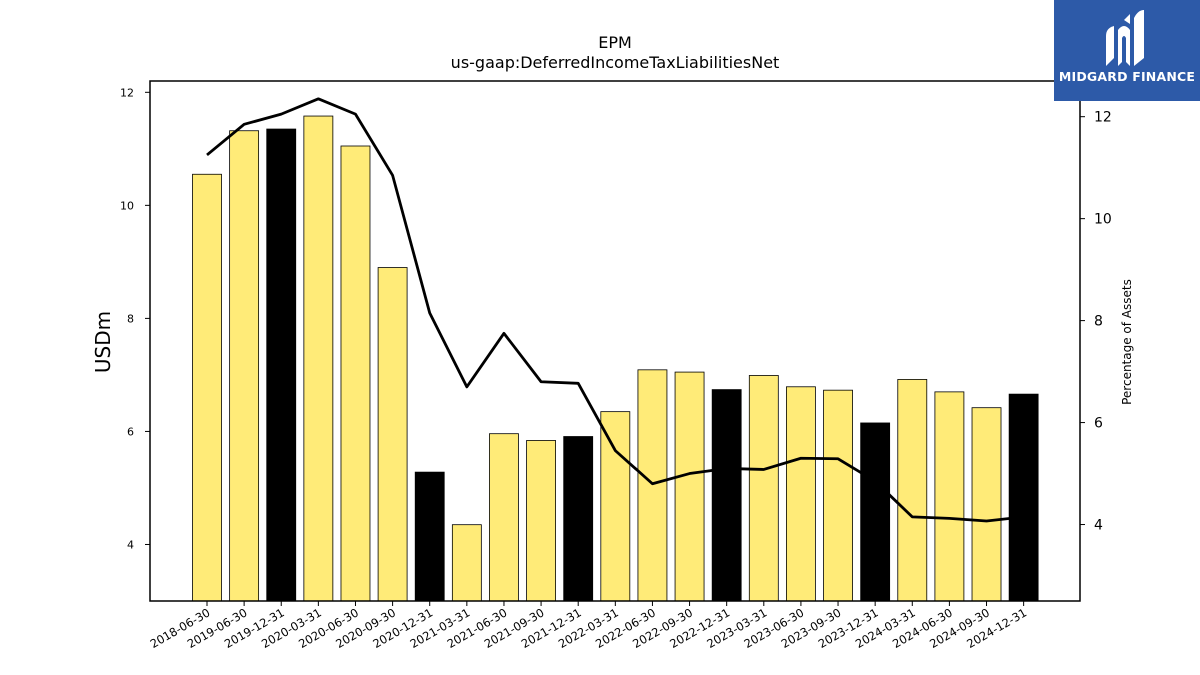 The height and width of the screenshot is (675, 1200). What do you see at coordinates (103, 342) in the screenshot?
I see `y-axis-label: USDm` at bounding box center [103, 342].